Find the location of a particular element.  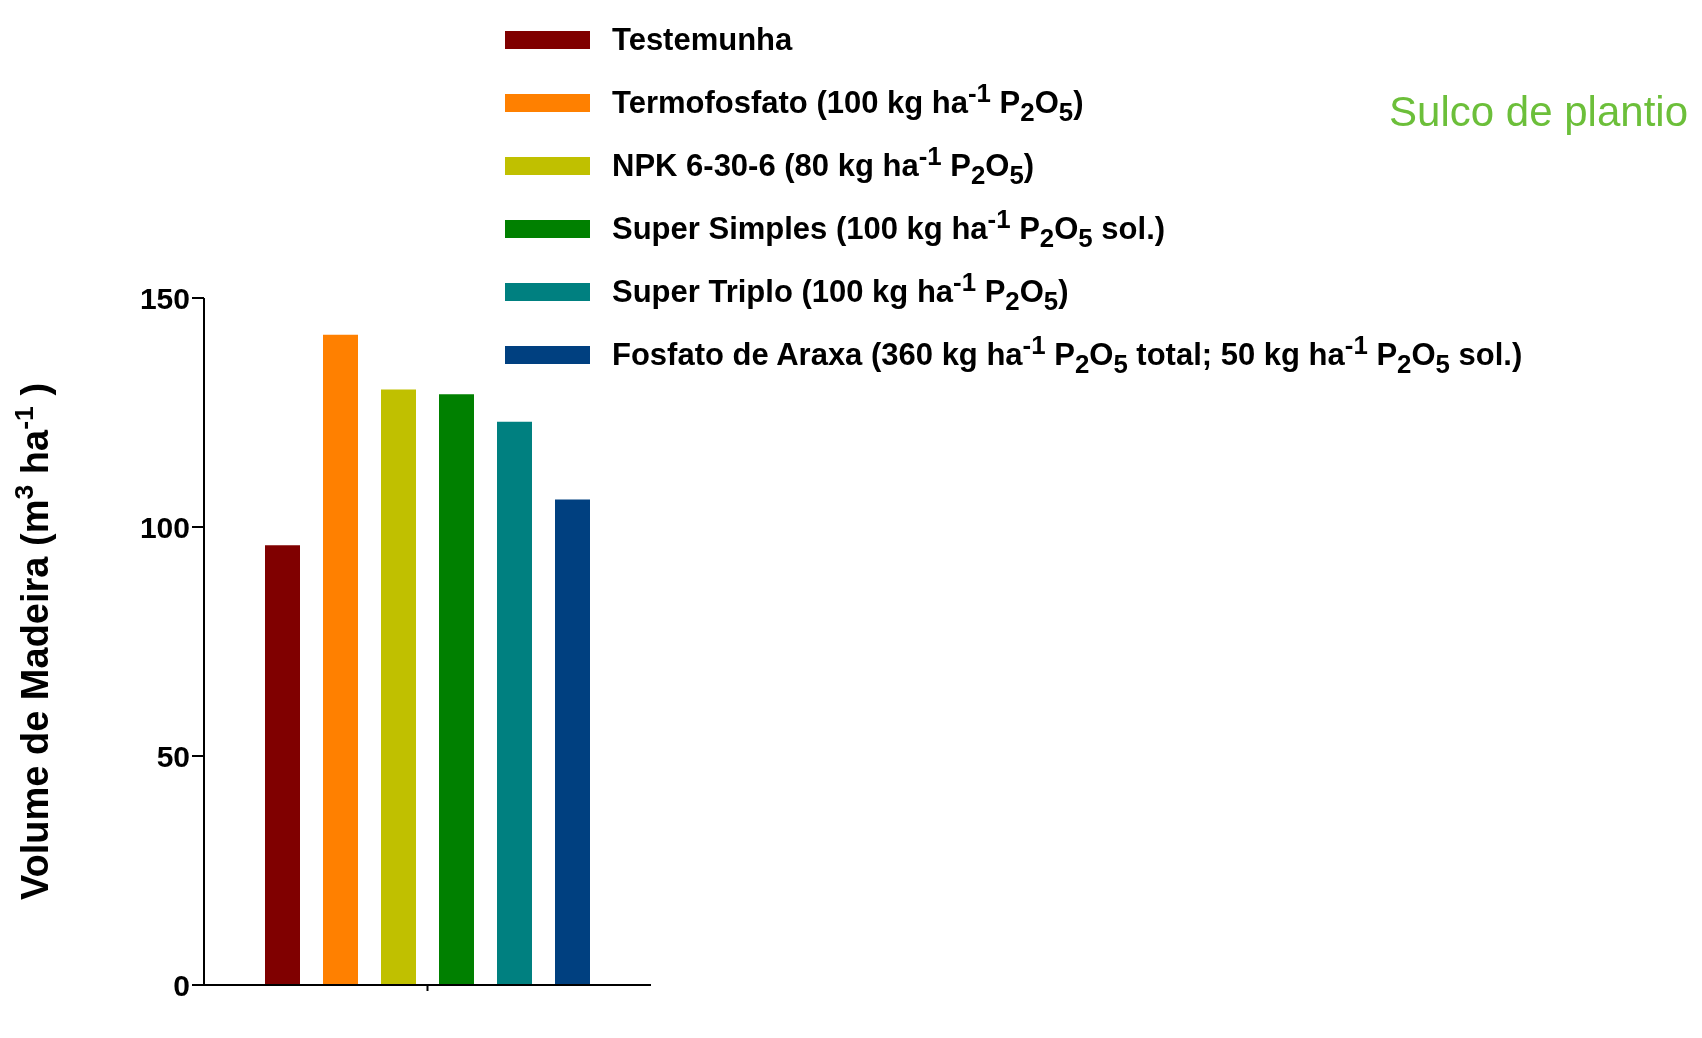

legend-label: Testemunha is located at coordinates (702, 39).